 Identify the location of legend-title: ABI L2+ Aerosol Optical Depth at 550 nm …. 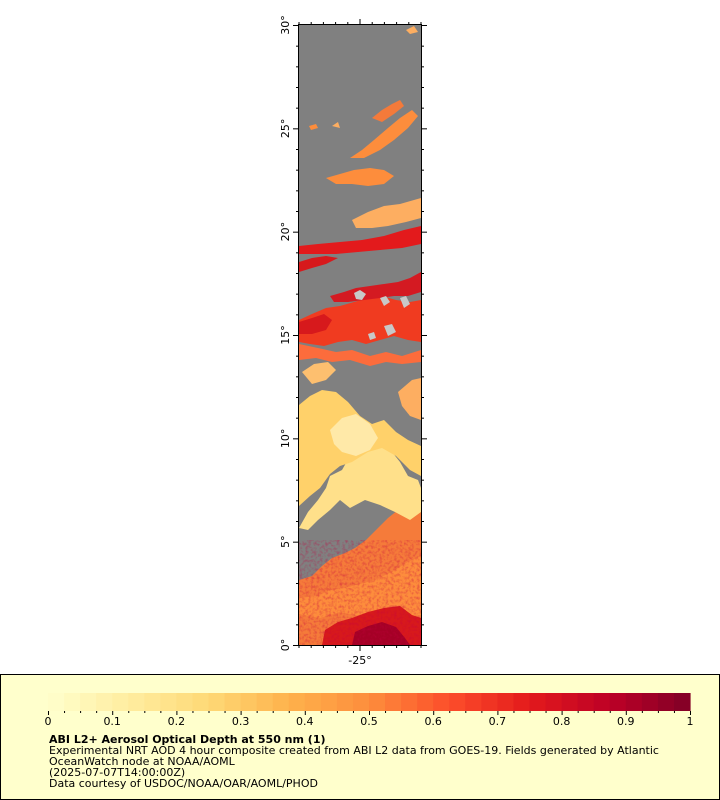
(187, 739).